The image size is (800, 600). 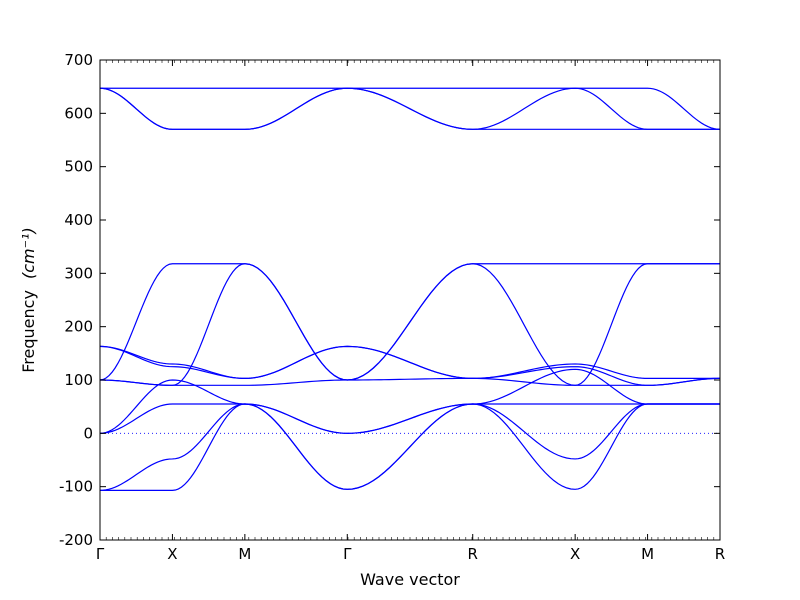 What do you see at coordinates (28, 253) in the screenshot?
I see `y-axis-label-unit: (cm⁻¹)` at bounding box center [28, 253].